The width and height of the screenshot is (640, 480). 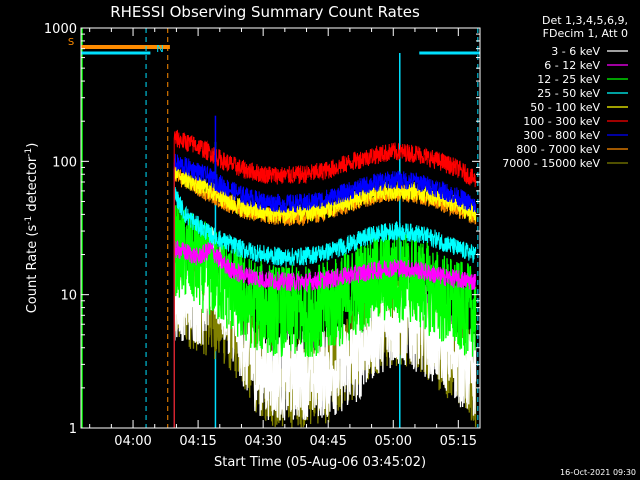 I want to click on legend-header-line-2: FDecim 1, Att 0, so click(x=585, y=33).